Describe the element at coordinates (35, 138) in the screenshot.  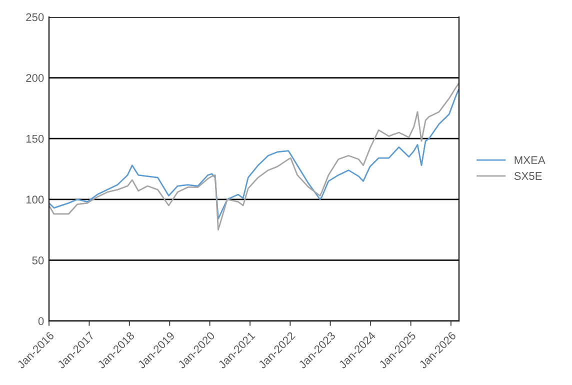
I see `y-tick-label: 150` at that location.